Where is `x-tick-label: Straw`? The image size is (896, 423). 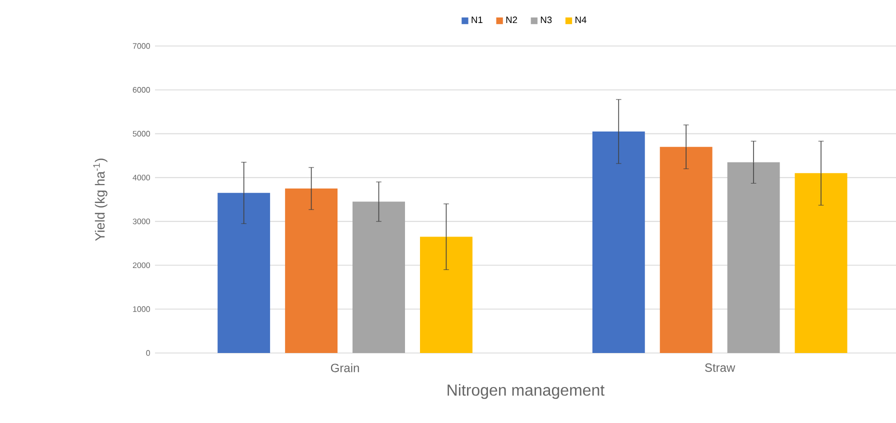 x-tick-label: Straw is located at coordinates (720, 367).